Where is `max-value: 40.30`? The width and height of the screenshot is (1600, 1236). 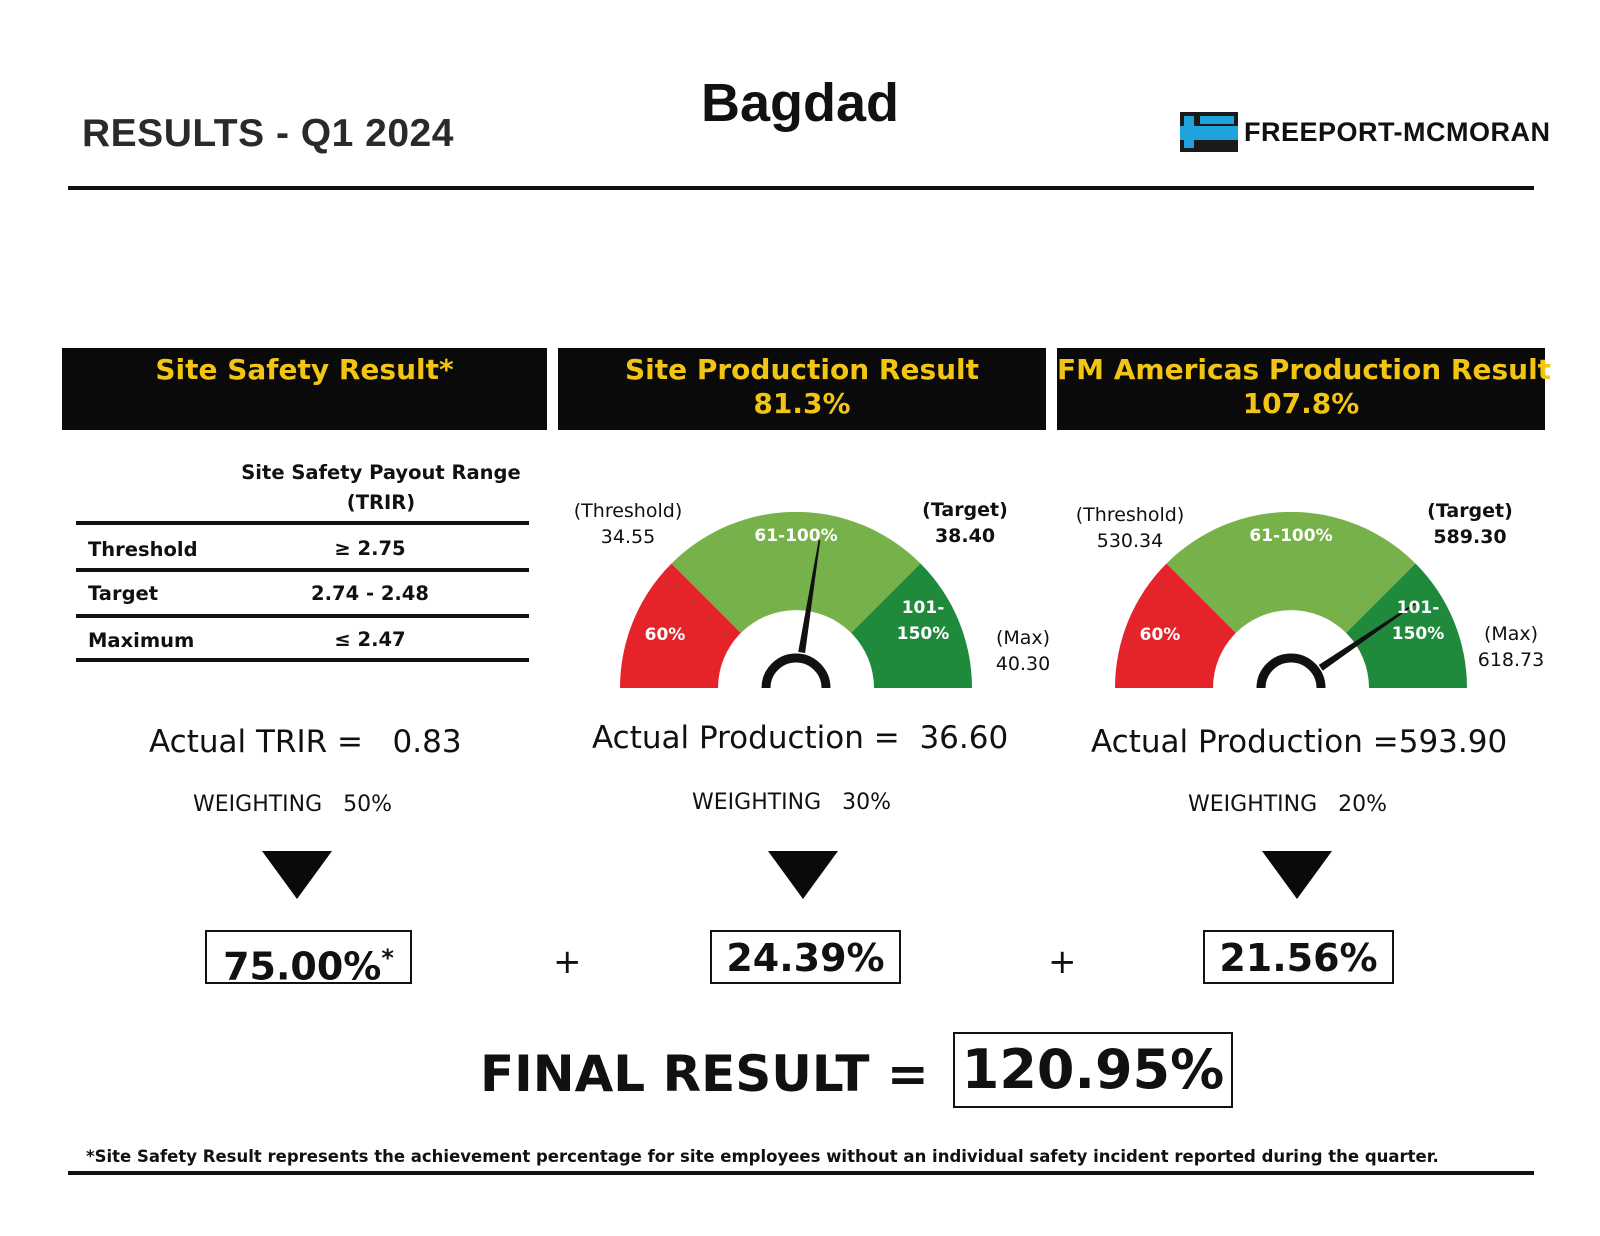
max-value: 40.30 is located at coordinates (1023, 664).